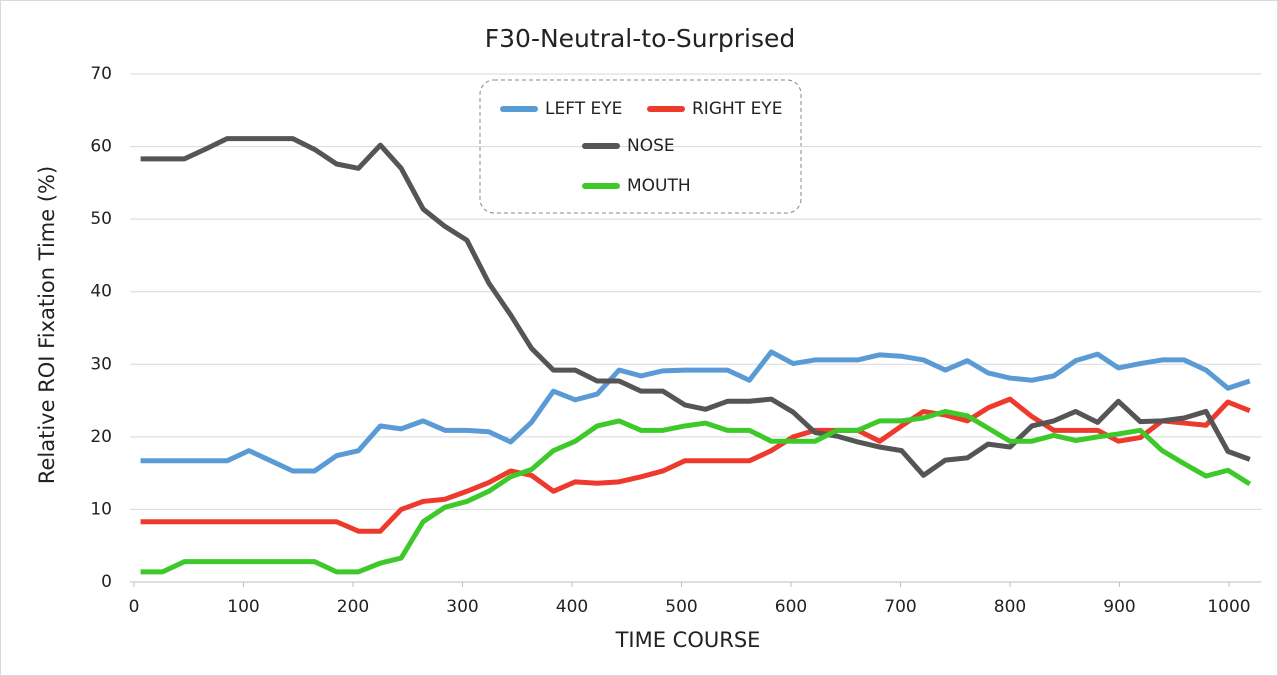 This screenshot has height=676, width=1278. What do you see at coordinates (640, 38) in the screenshot?
I see `chart-title: F30-Neutral-to-Surprised` at bounding box center [640, 38].